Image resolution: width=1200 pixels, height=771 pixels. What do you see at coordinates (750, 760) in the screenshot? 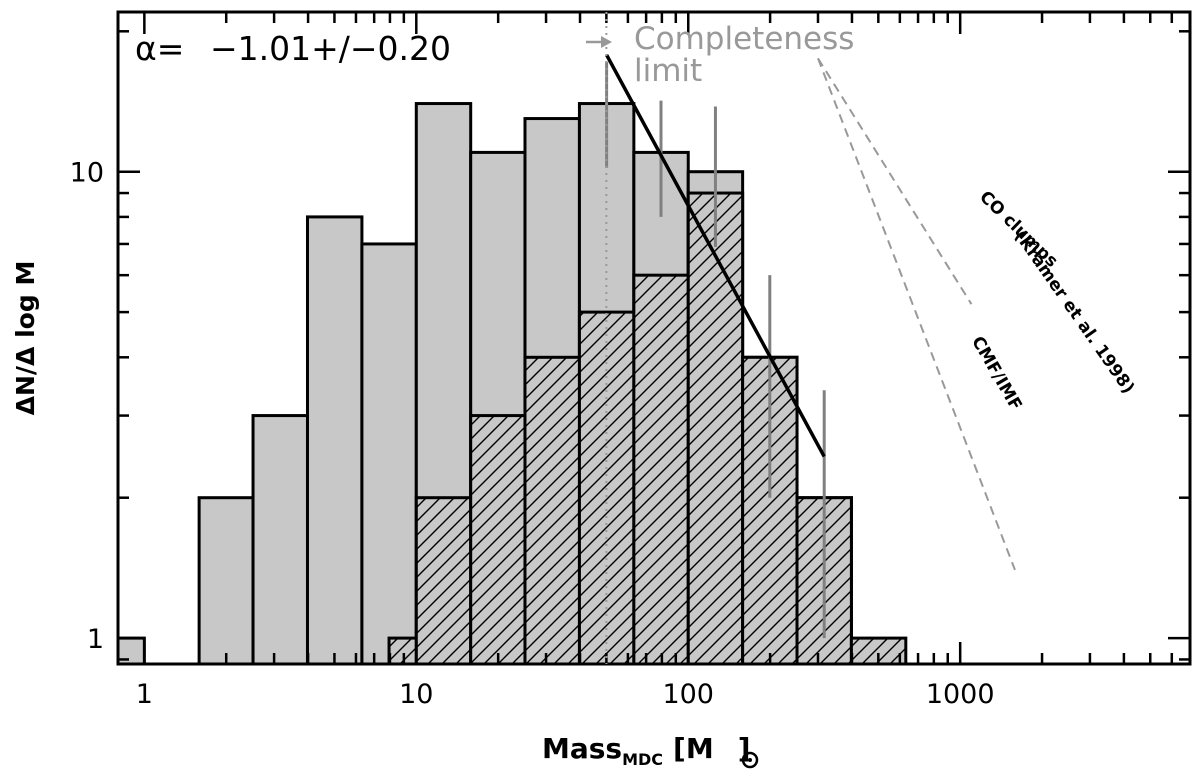
I see `sun-symbol` at bounding box center [750, 760].